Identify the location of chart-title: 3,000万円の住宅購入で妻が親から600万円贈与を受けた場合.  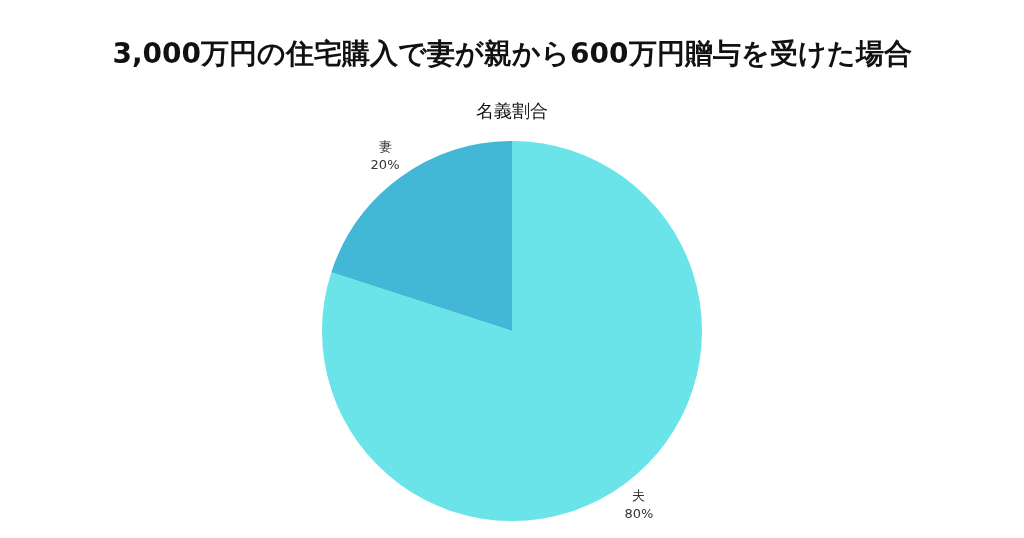
(512, 54).